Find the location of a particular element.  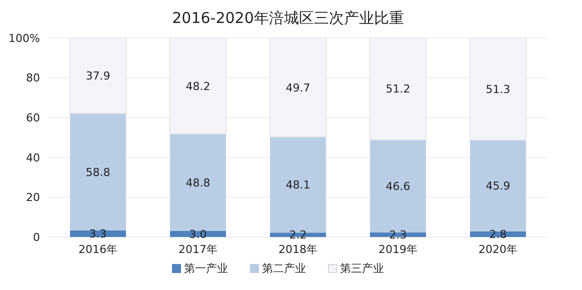

data-label: 49.7 is located at coordinates (298, 87).